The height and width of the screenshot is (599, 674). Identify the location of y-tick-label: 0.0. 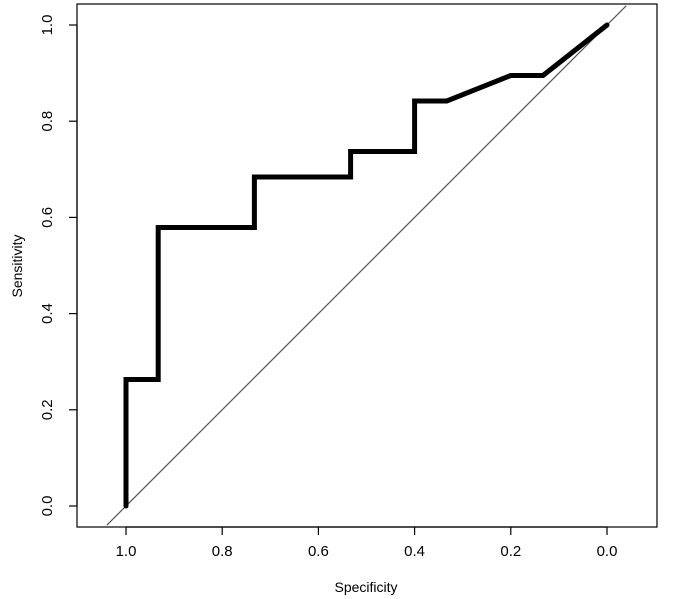
(47, 506).